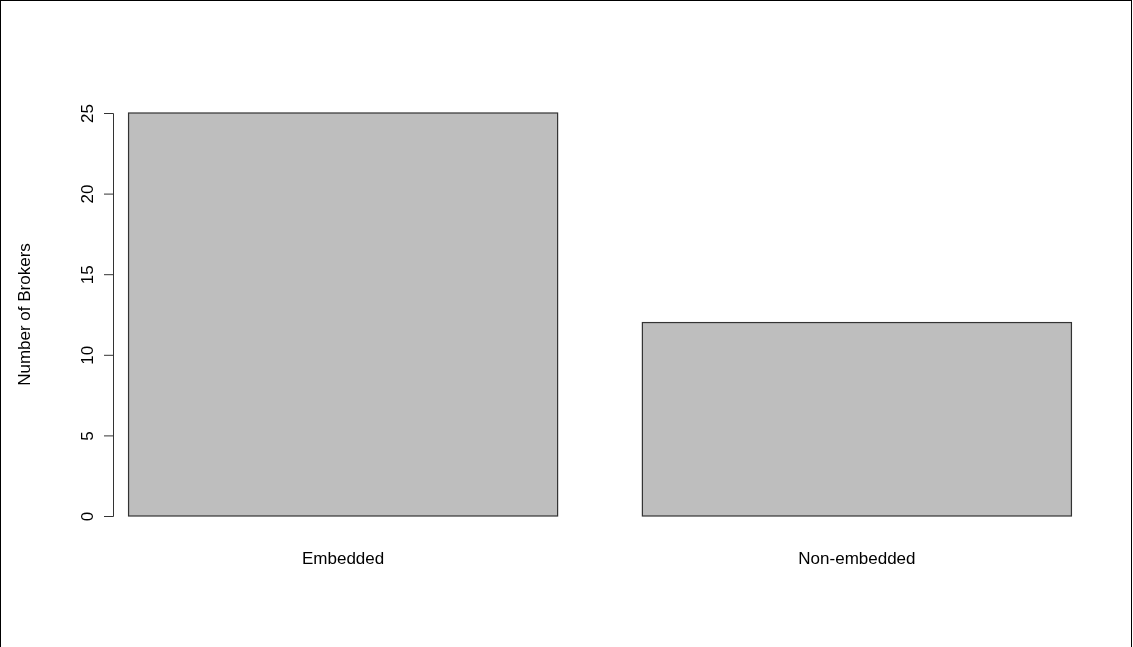  Describe the element at coordinates (857, 559) in the screenshot. I see `x-tick-label: Non-embedded` at that location.